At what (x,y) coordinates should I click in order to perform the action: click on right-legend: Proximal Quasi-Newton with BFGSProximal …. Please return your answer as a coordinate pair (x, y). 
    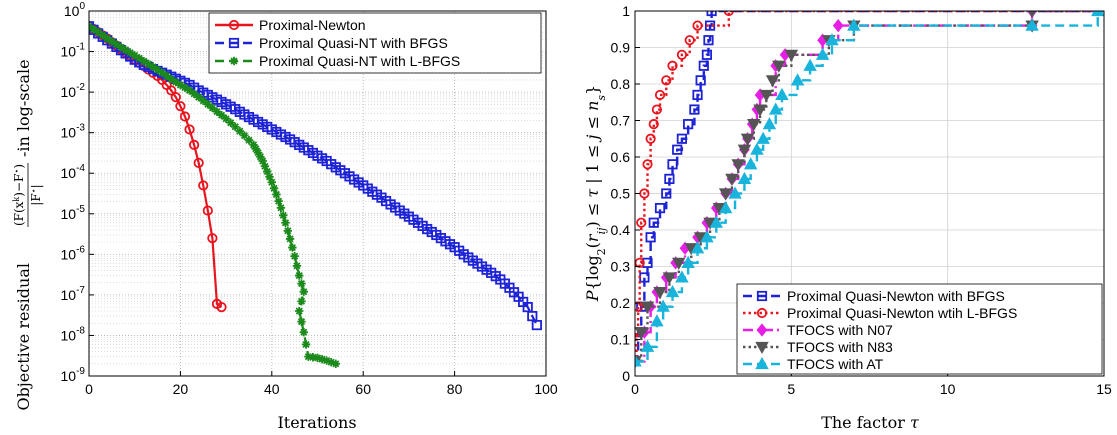
    Looking at the image, I should click on (919, 329).